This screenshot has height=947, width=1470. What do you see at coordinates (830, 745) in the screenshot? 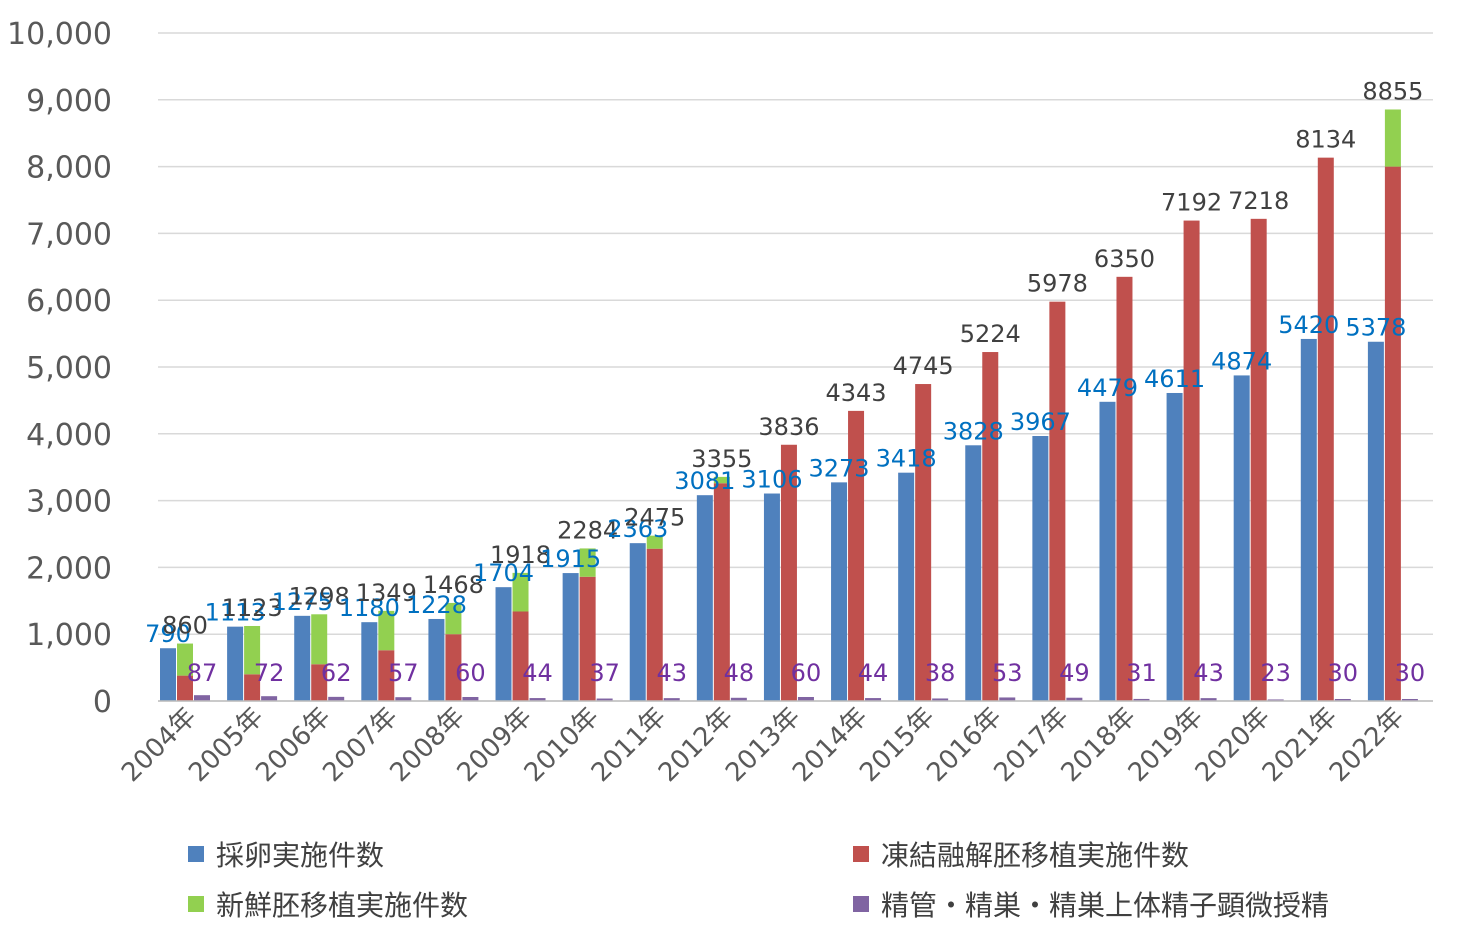
I see `x-tick-label: 2014年` at bounding box center [830, 745].